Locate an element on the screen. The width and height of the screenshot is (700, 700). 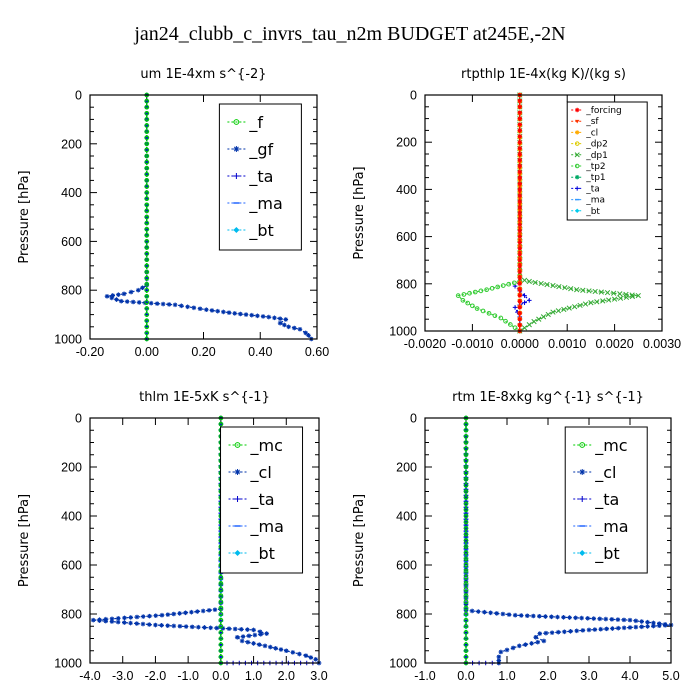
y-tick-label: 0 is located at coordinates (413, 419).